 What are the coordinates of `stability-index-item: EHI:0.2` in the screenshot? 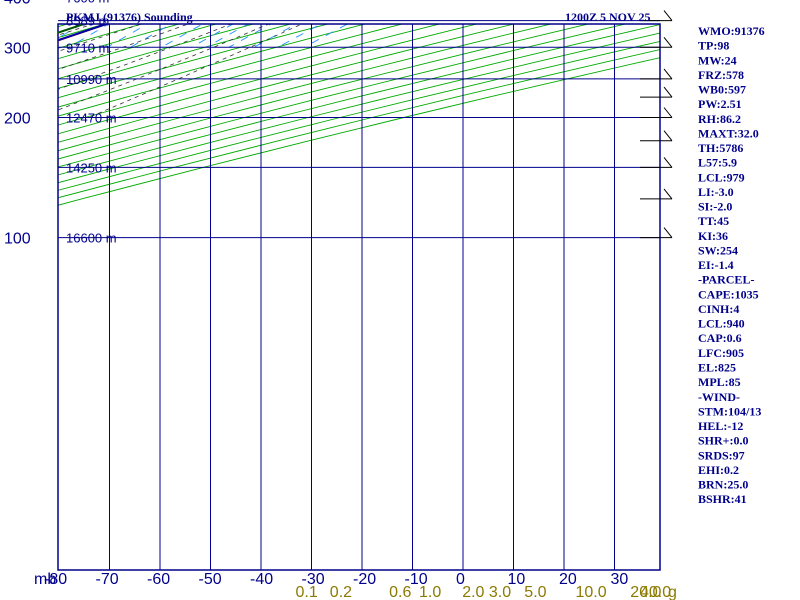 It's located at (718, 470).